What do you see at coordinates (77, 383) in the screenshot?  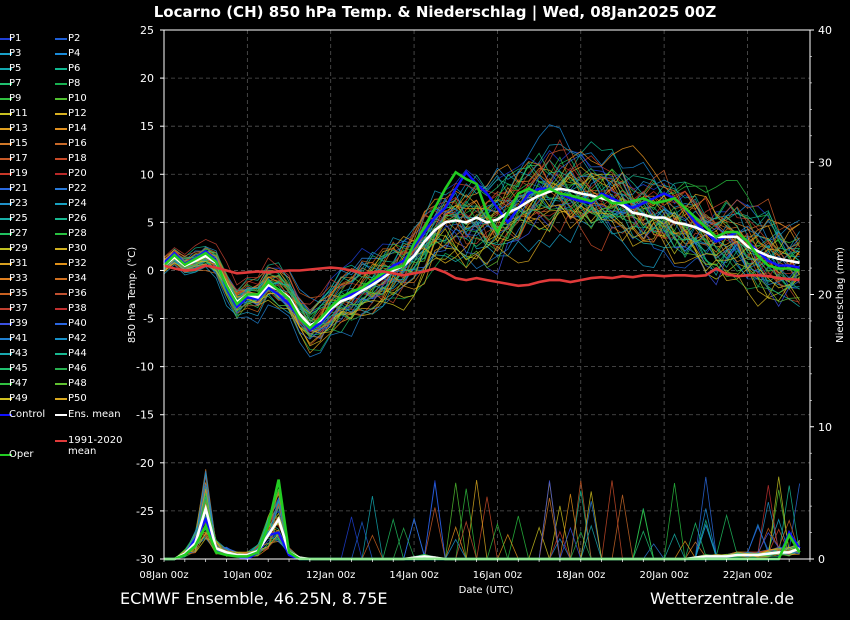 I see `legend-label: P48` at bounding box center [77, 383].